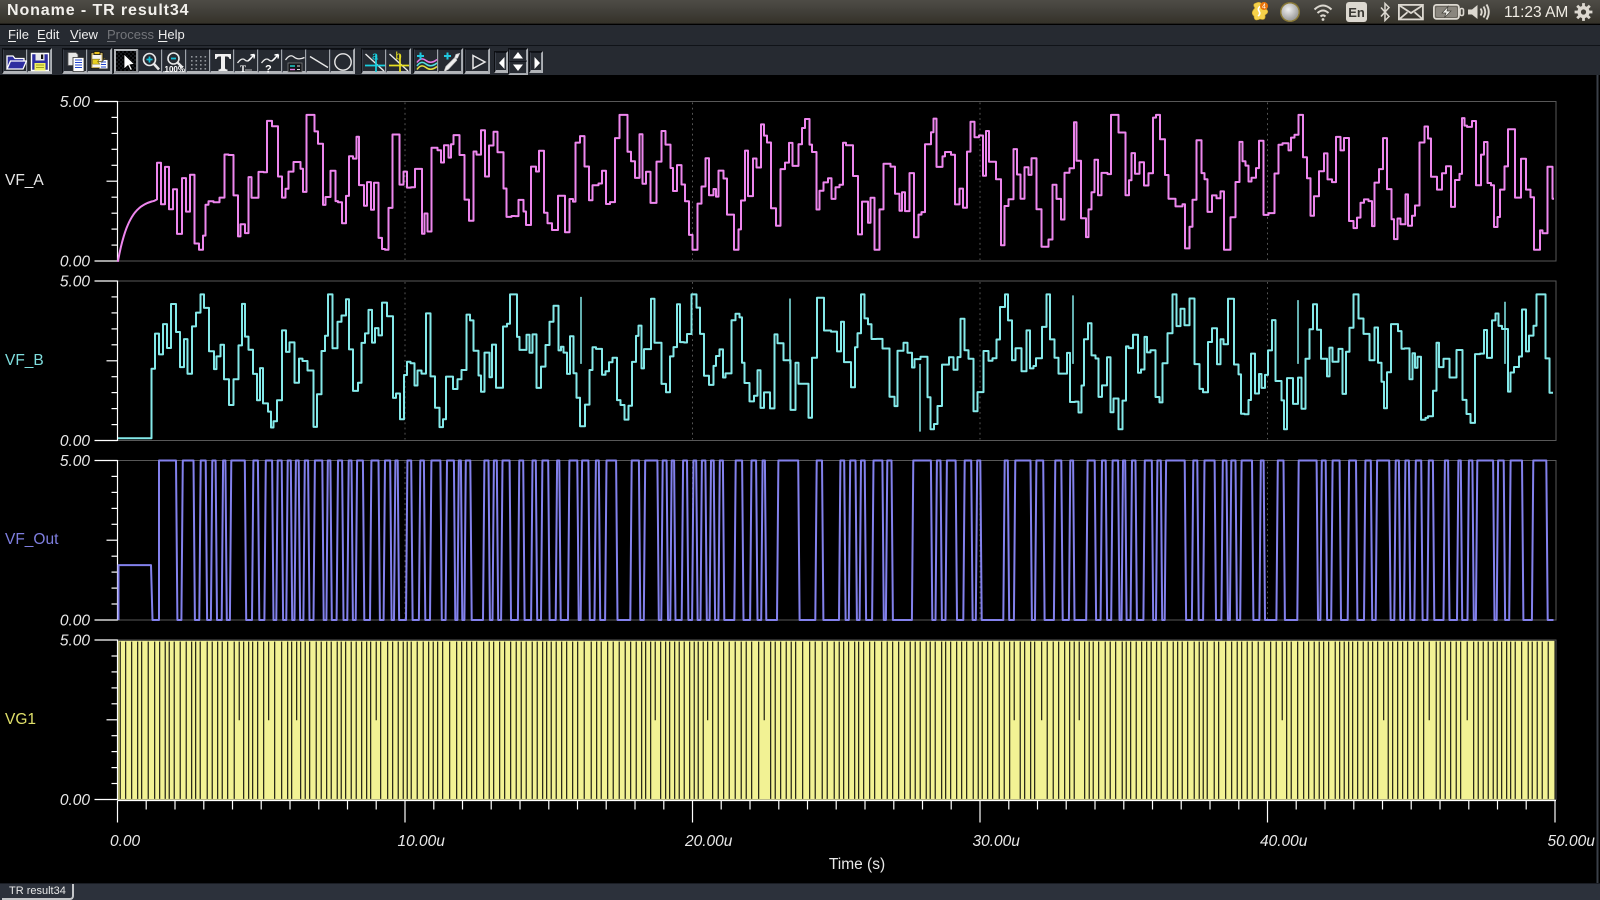  Describe the element at coordinates (1572, 841) in the screenshot. I see `svg-text: 50.00u` at that location.